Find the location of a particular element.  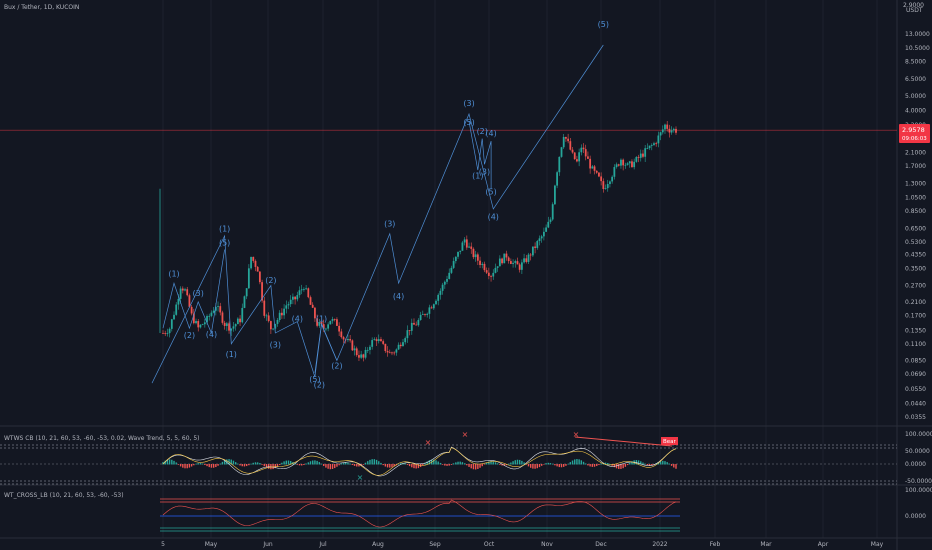

time-tick-label: Mar is located at coordinates (766, 544).